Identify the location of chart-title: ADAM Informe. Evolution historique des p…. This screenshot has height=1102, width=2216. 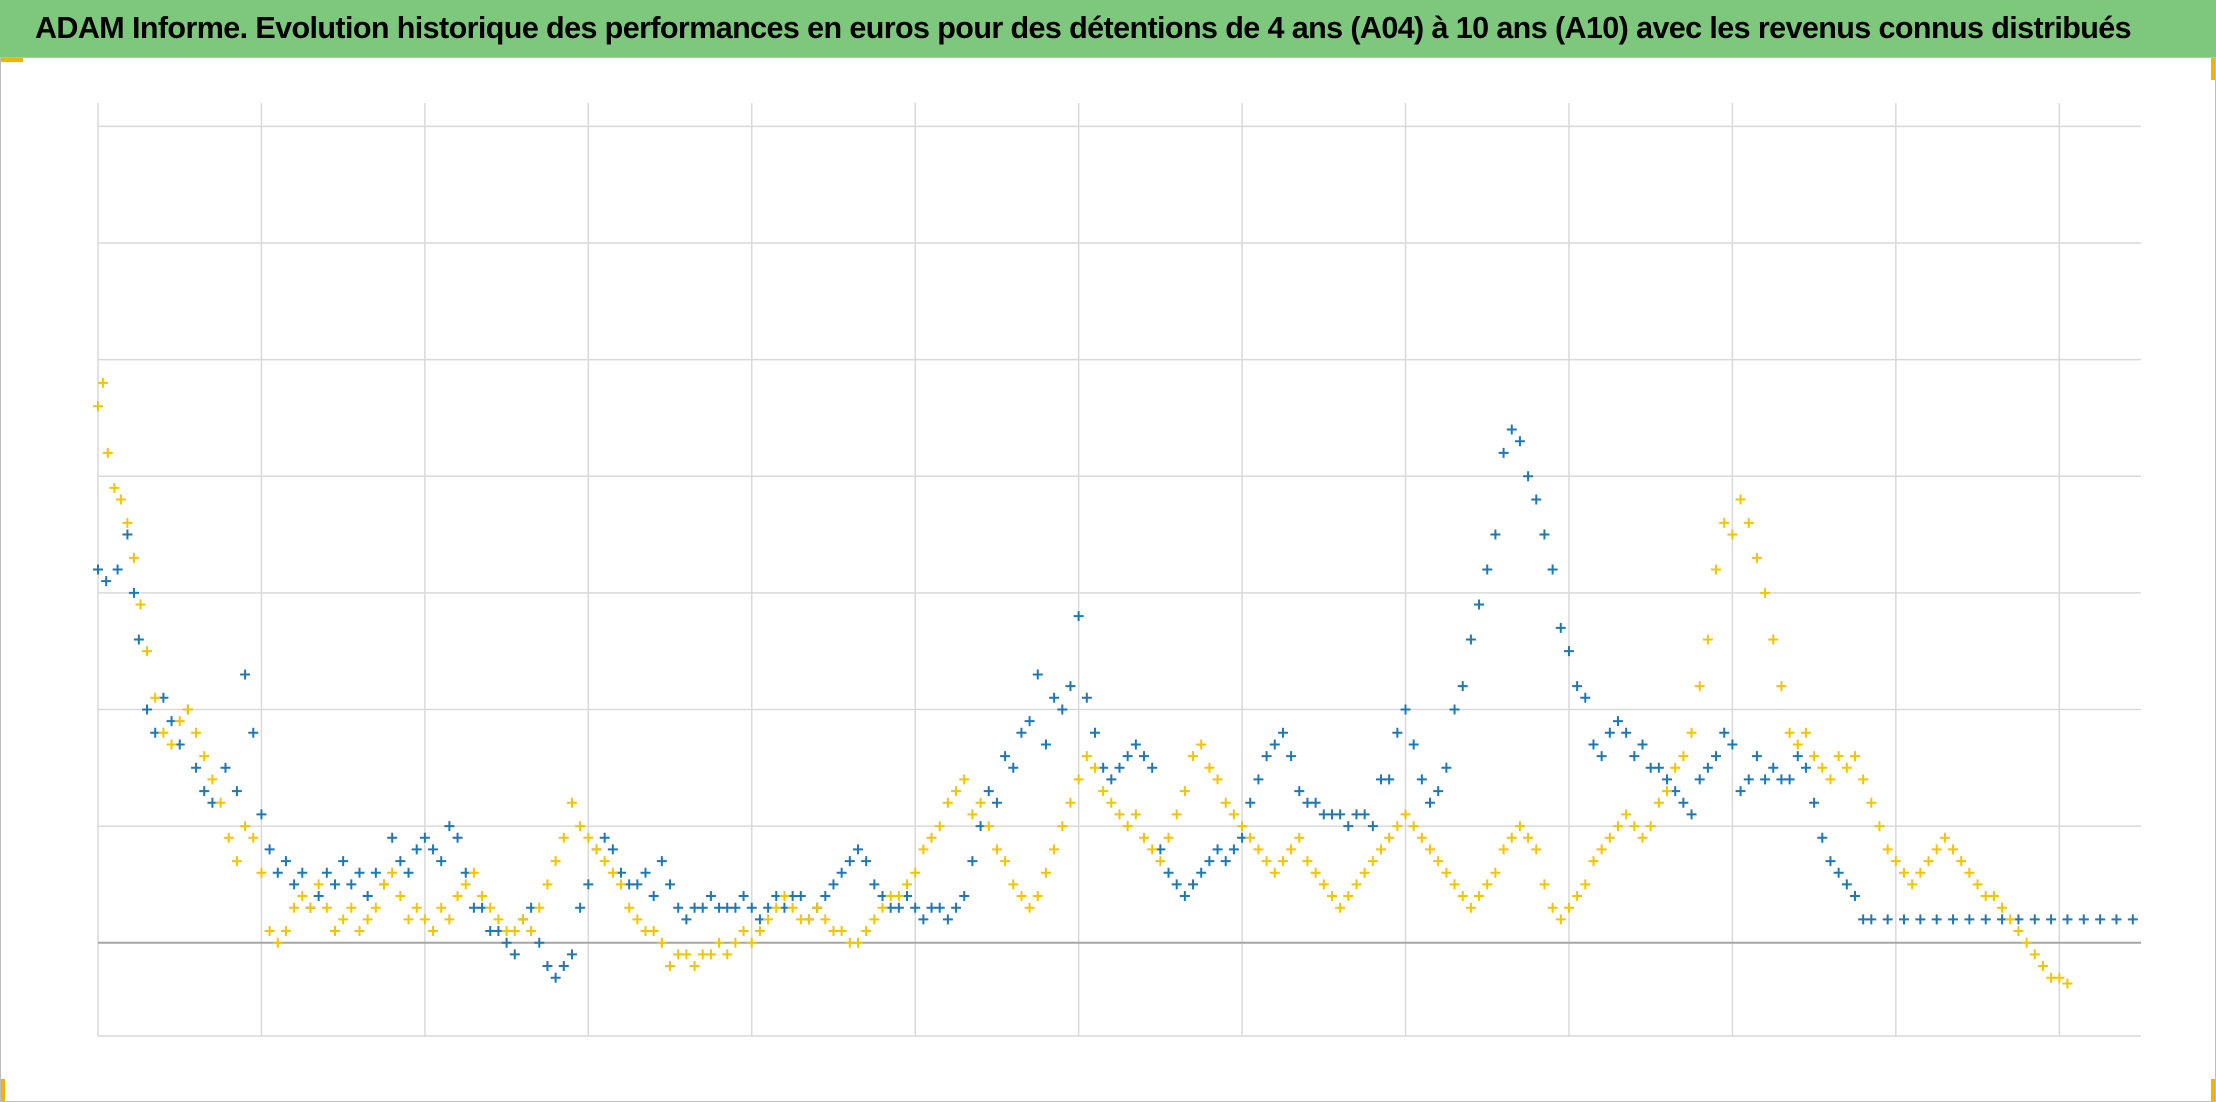
(1083, 28).